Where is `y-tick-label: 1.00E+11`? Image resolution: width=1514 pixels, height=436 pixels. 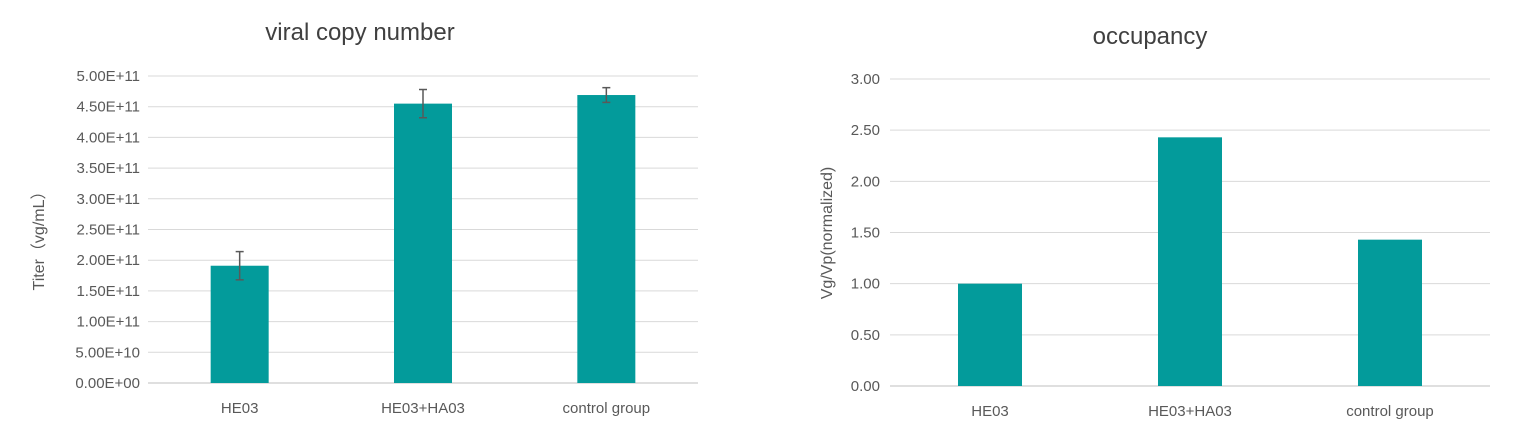 y-tick-label: 1.00E+11 is located at coordinates (108, 322).